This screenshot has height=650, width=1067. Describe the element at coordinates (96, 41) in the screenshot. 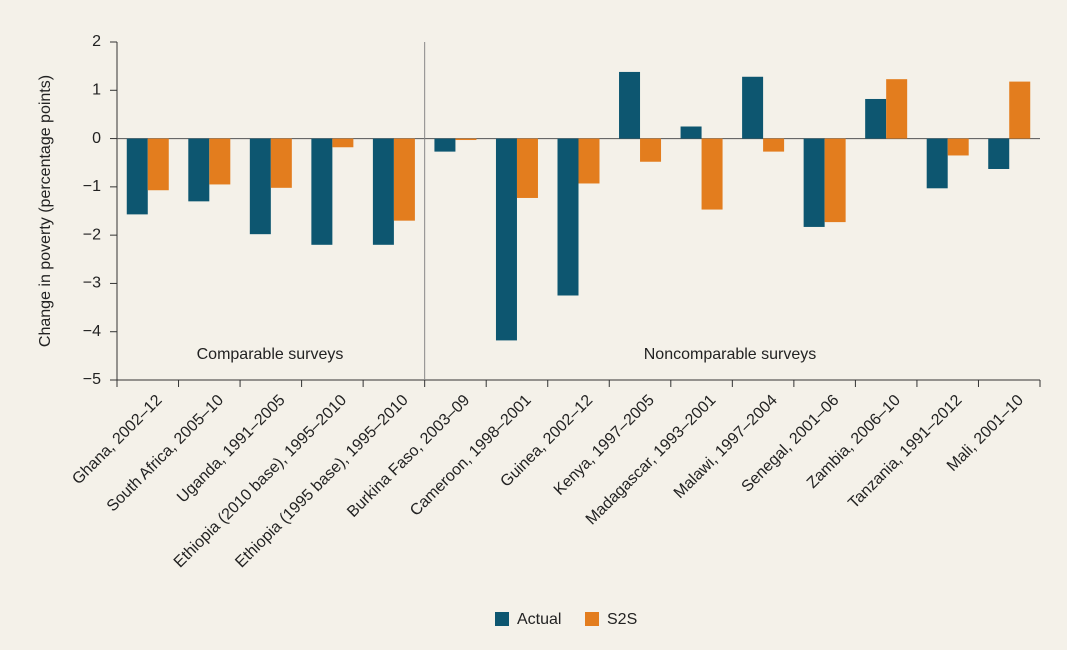

I see `y-tick-label: 2` at that location.